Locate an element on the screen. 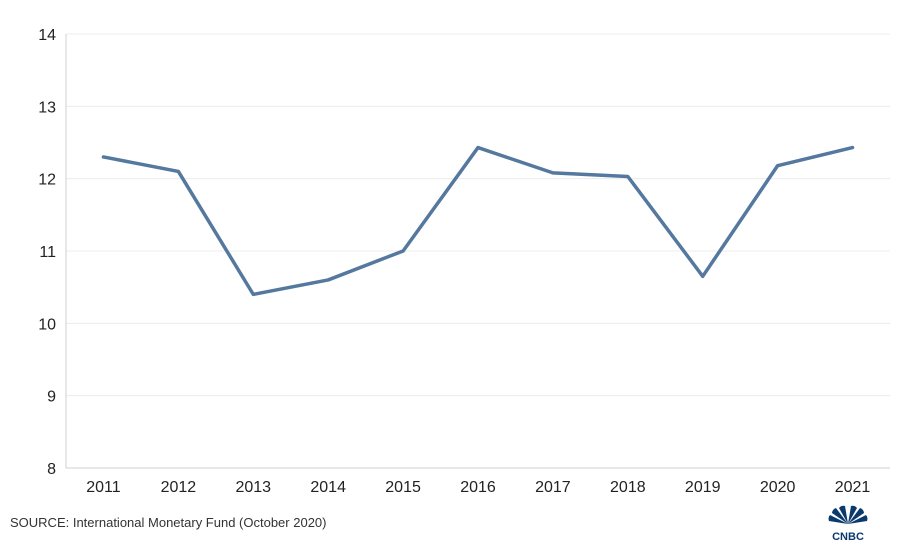 This screenshot has height=547, width=900. x-tick-label: 2021 is located at coordinates (853, 487).